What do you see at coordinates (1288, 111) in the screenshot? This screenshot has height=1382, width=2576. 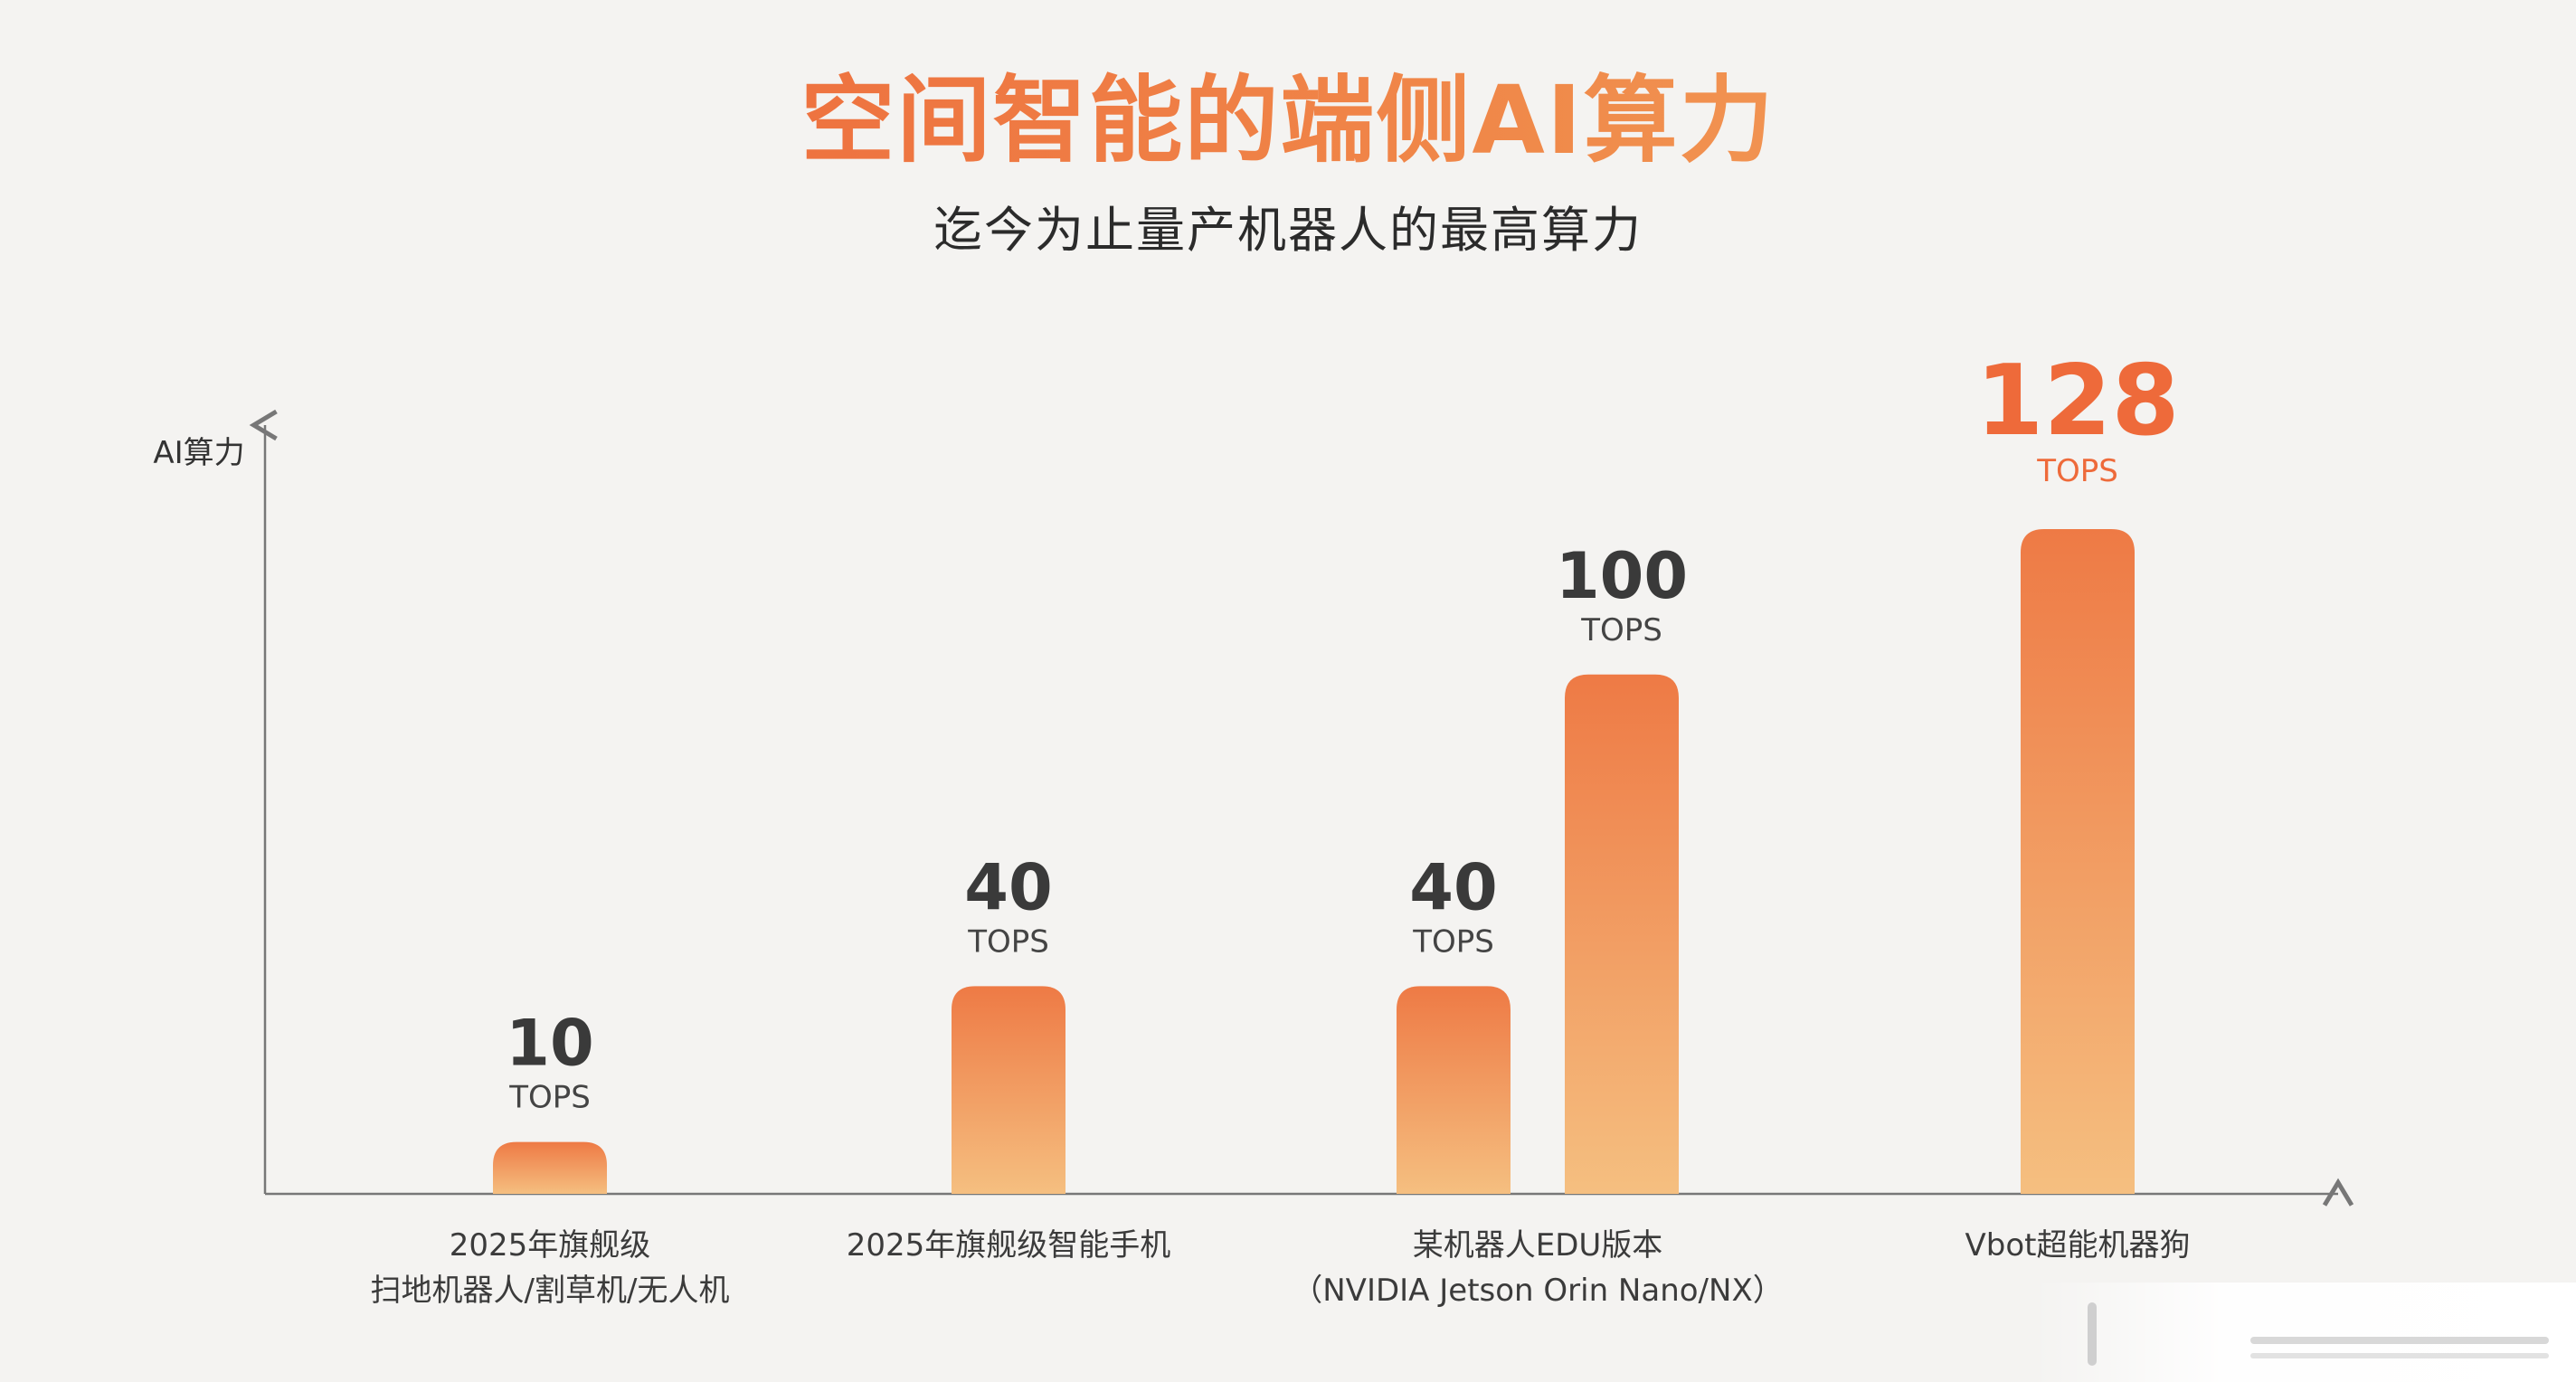 I see `page-title: 空间智能的端侧AI算力` at bounding box center [1288, 111].